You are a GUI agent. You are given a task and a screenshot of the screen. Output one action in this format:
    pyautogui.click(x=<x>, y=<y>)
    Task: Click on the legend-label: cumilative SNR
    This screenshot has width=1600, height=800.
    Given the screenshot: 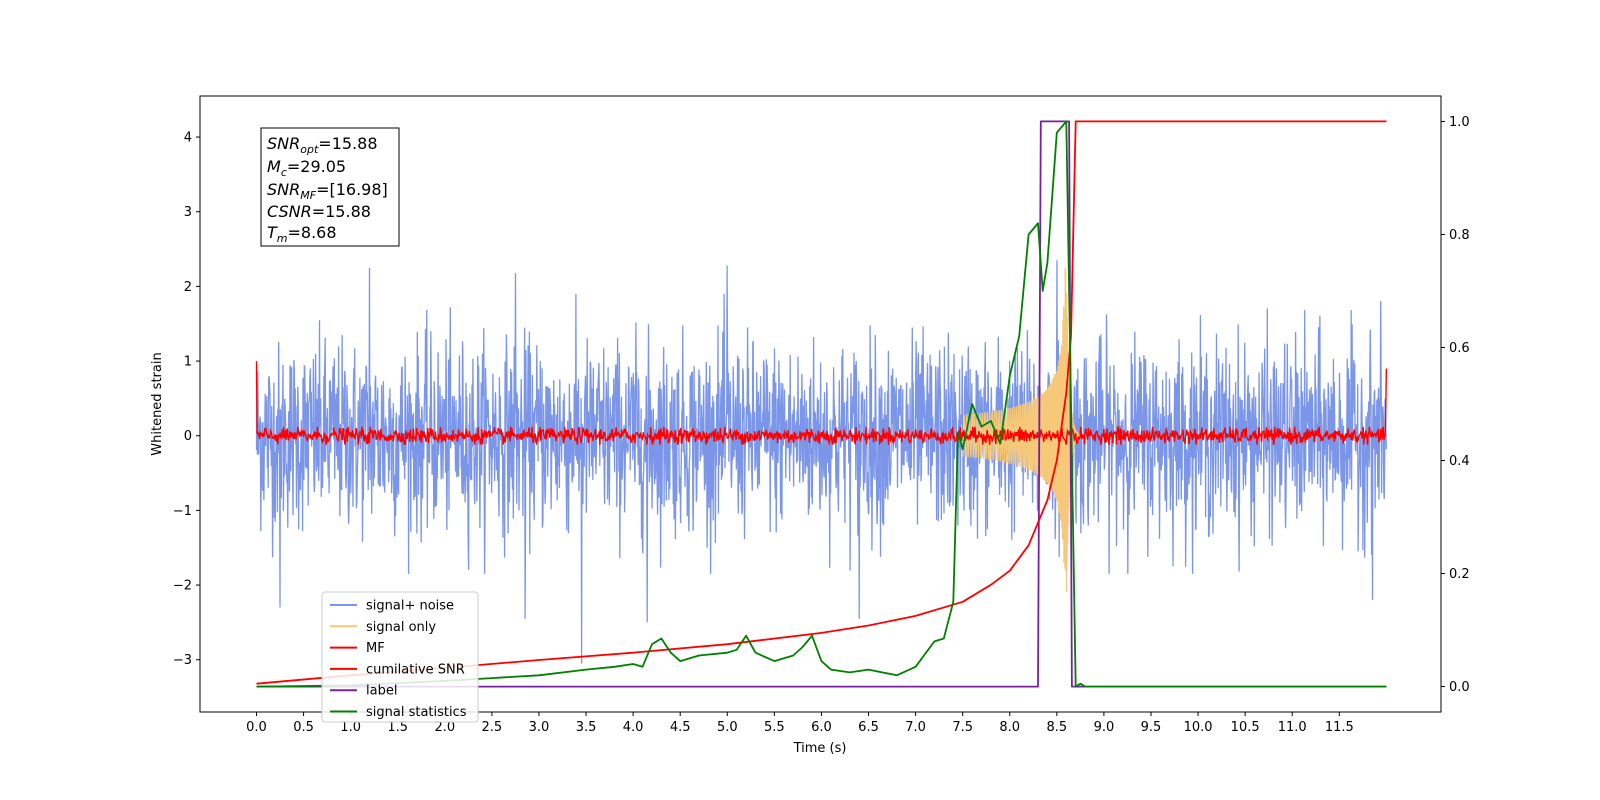 What is the action you would take?
    pyautogui.click(x=415, y=669)
    